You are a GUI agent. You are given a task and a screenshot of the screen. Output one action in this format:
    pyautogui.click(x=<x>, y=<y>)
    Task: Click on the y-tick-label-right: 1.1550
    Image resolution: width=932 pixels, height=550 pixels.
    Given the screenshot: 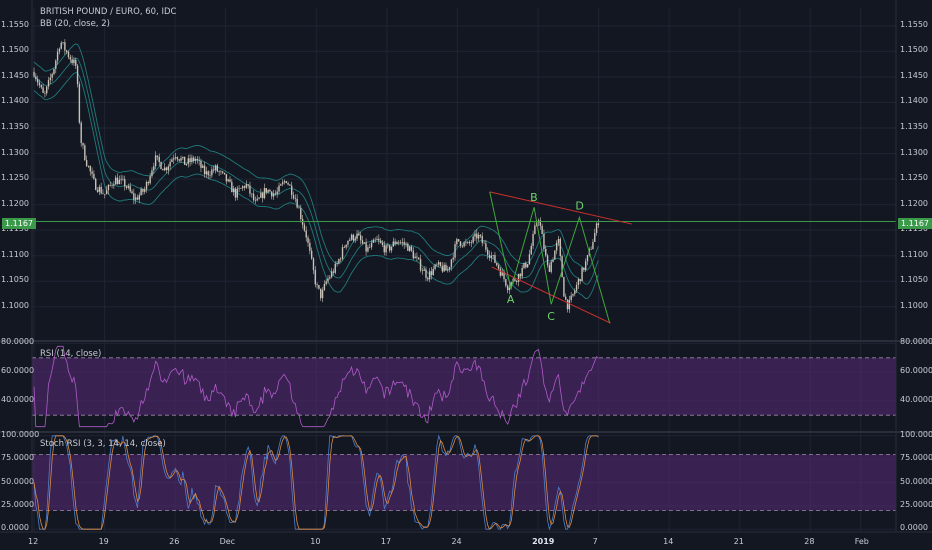 What is the action you would take?
    pyautogui.click(x=914, y=24)
    